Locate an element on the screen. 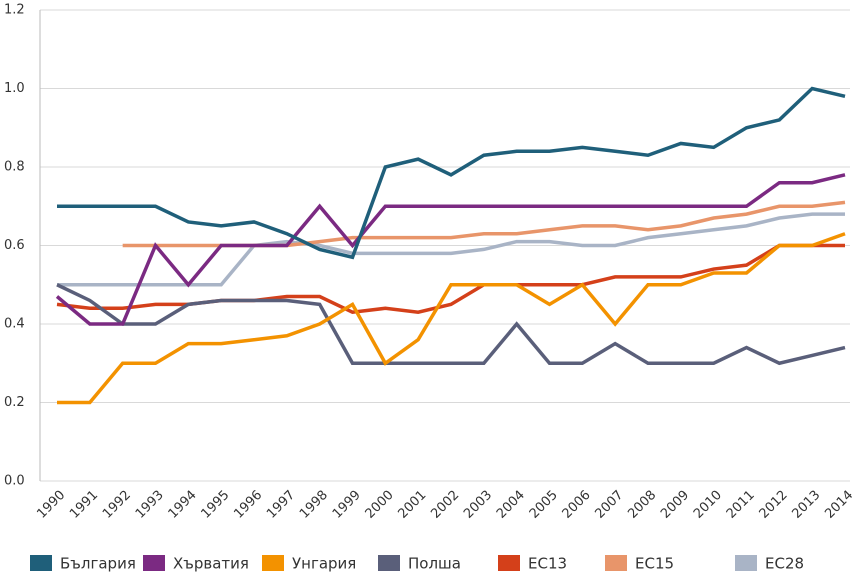 Image resolution: width=861 pixels, height=578 pixels. y-tick-label: 0.0 is located at coordinates (14, 481).